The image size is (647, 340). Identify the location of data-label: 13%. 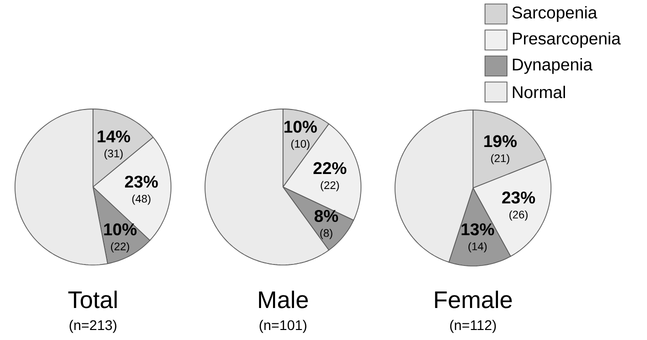
(478, 229).